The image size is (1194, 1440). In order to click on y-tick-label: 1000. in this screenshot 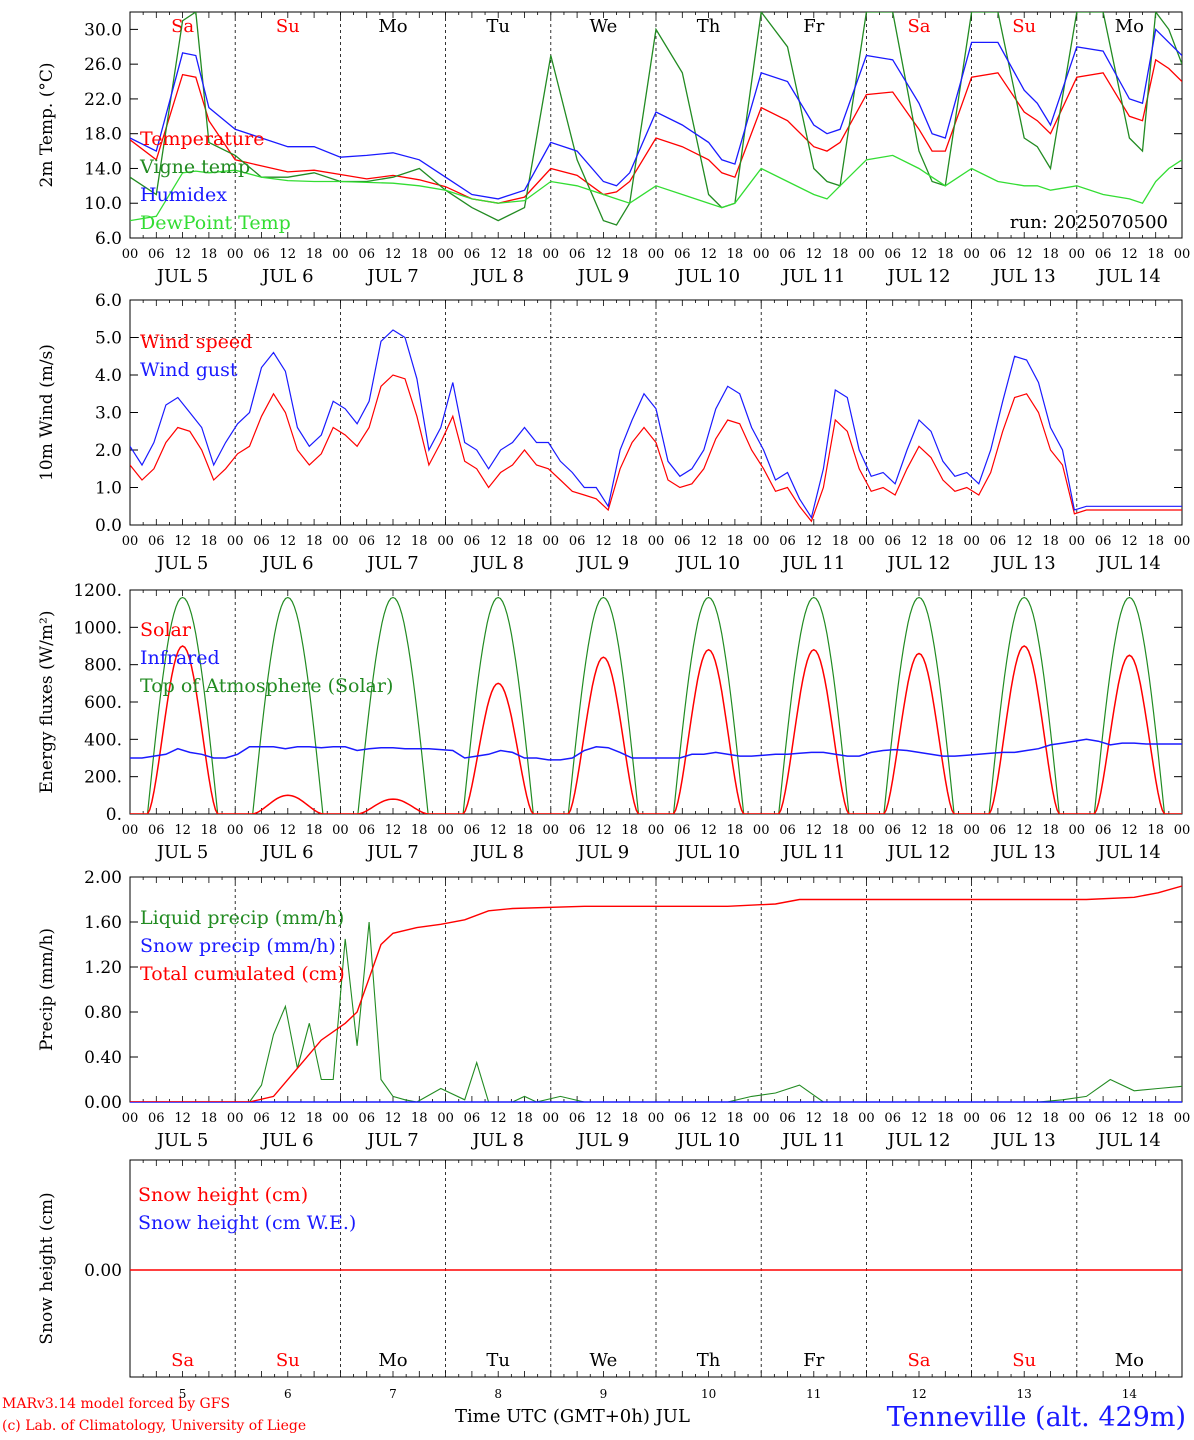, I will do `click(97, 628)`.